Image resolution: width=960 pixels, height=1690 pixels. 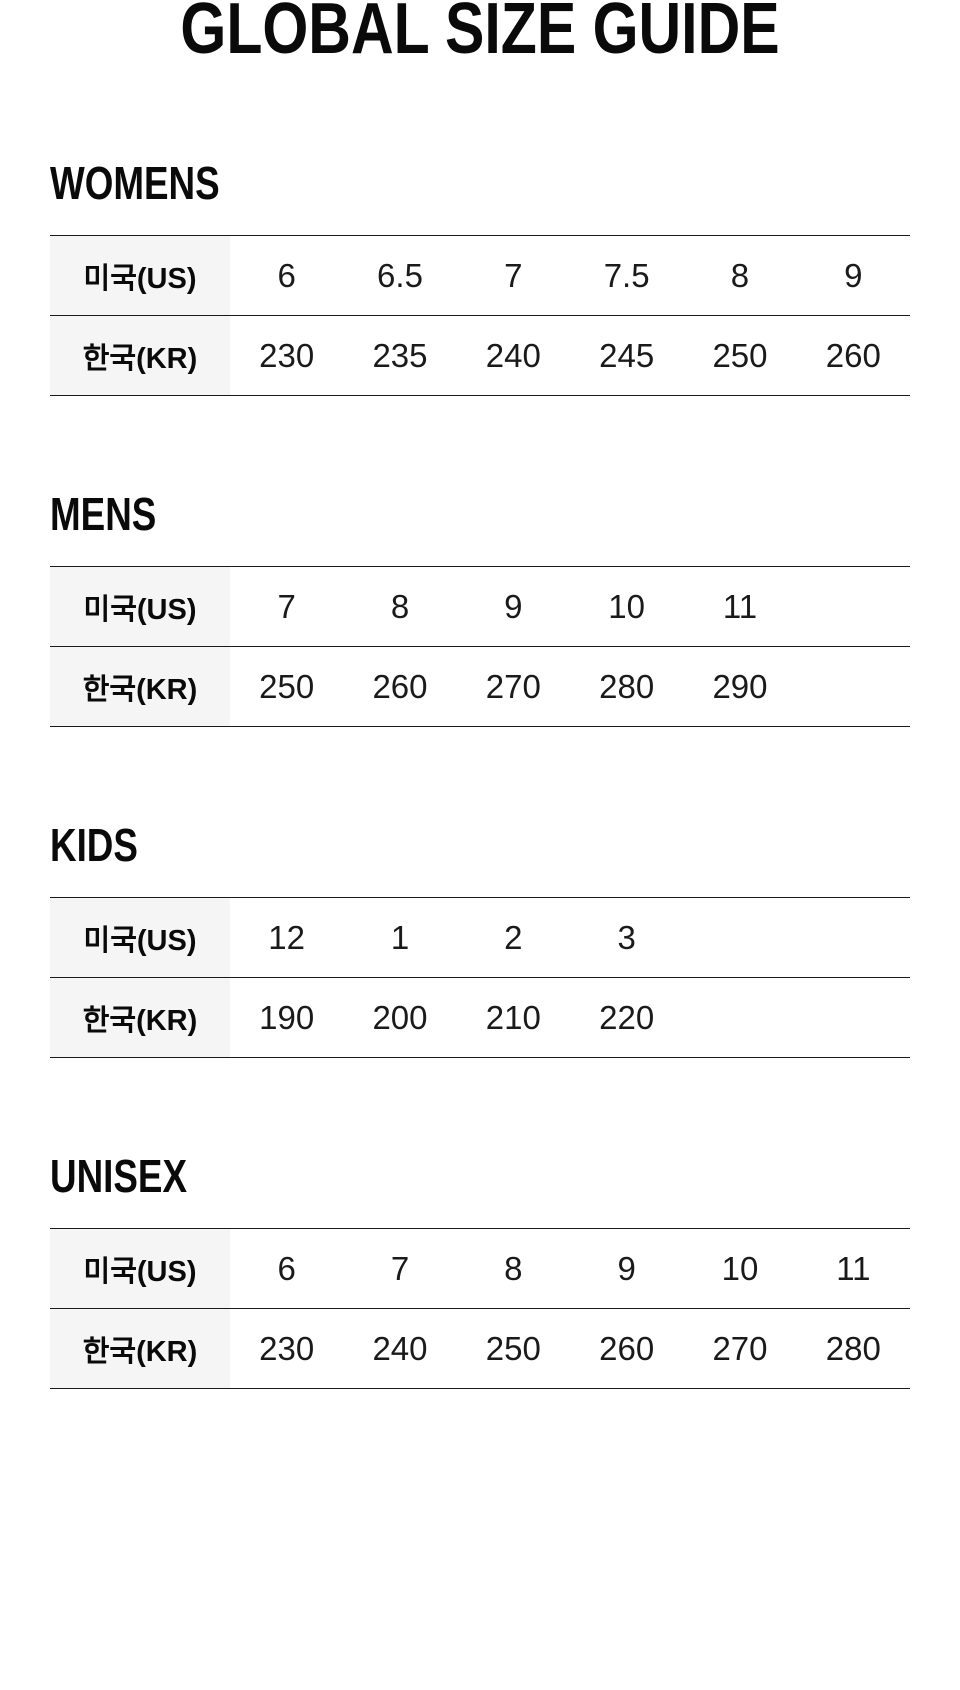 I want to click on size-cell: 2, so click(x=513, y=937).